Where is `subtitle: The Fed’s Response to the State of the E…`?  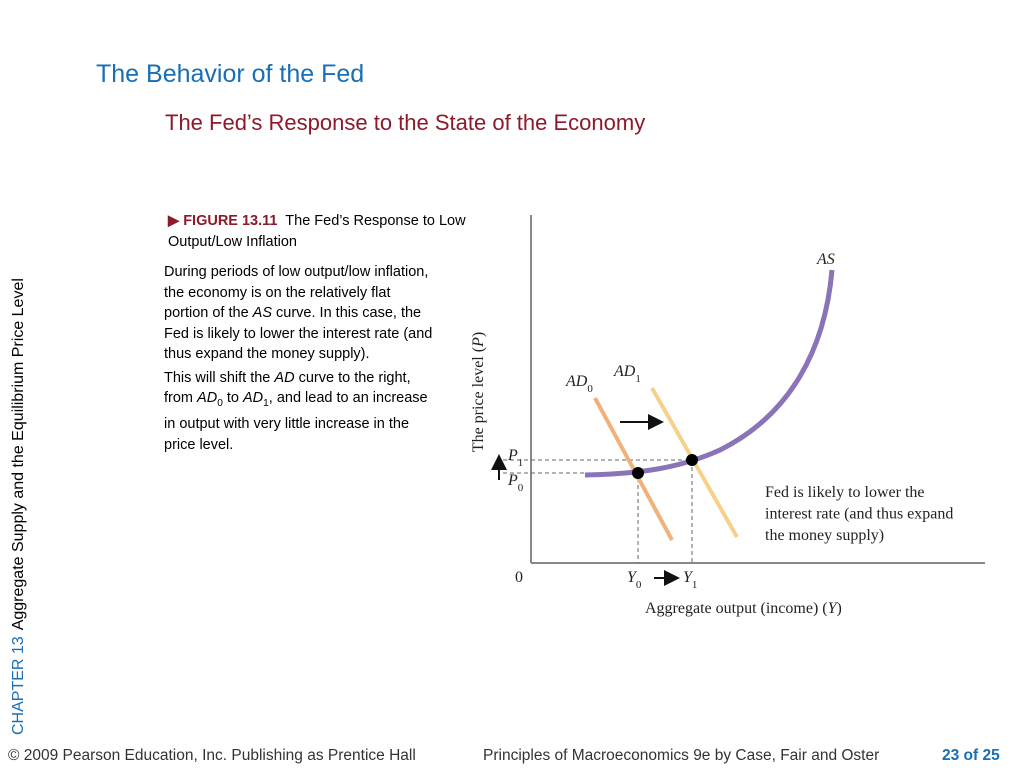
subtitle: The Fed’s Response to the State of the E… is located at coordinates (405, 122).